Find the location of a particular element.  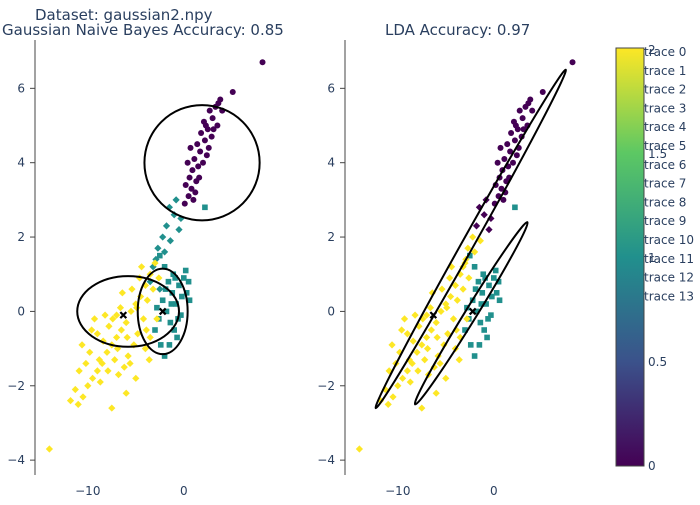

y-tick-label: 4 is located at coordinates (21, 163).